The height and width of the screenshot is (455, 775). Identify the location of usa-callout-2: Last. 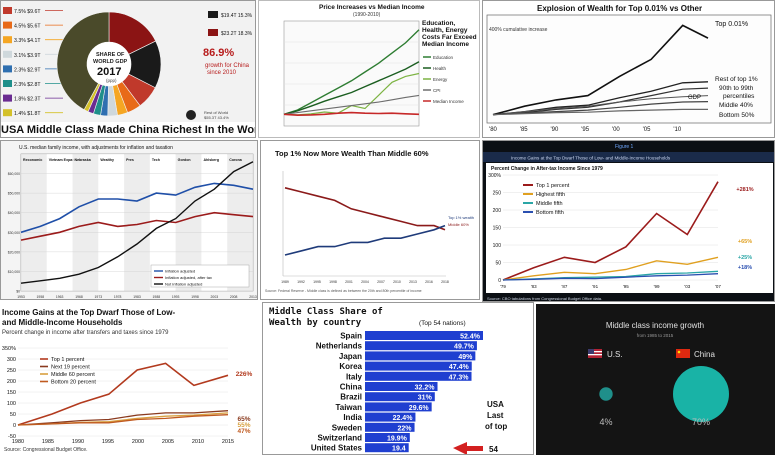
(495, 415).